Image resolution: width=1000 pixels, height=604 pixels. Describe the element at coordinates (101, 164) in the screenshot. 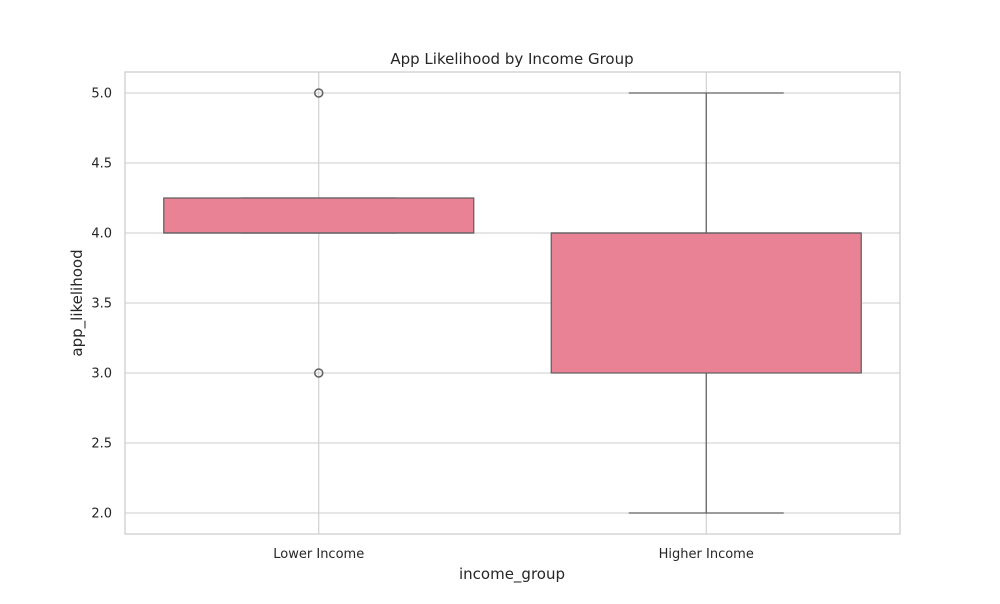

I see `y-tick-label: 4.5` at that location.